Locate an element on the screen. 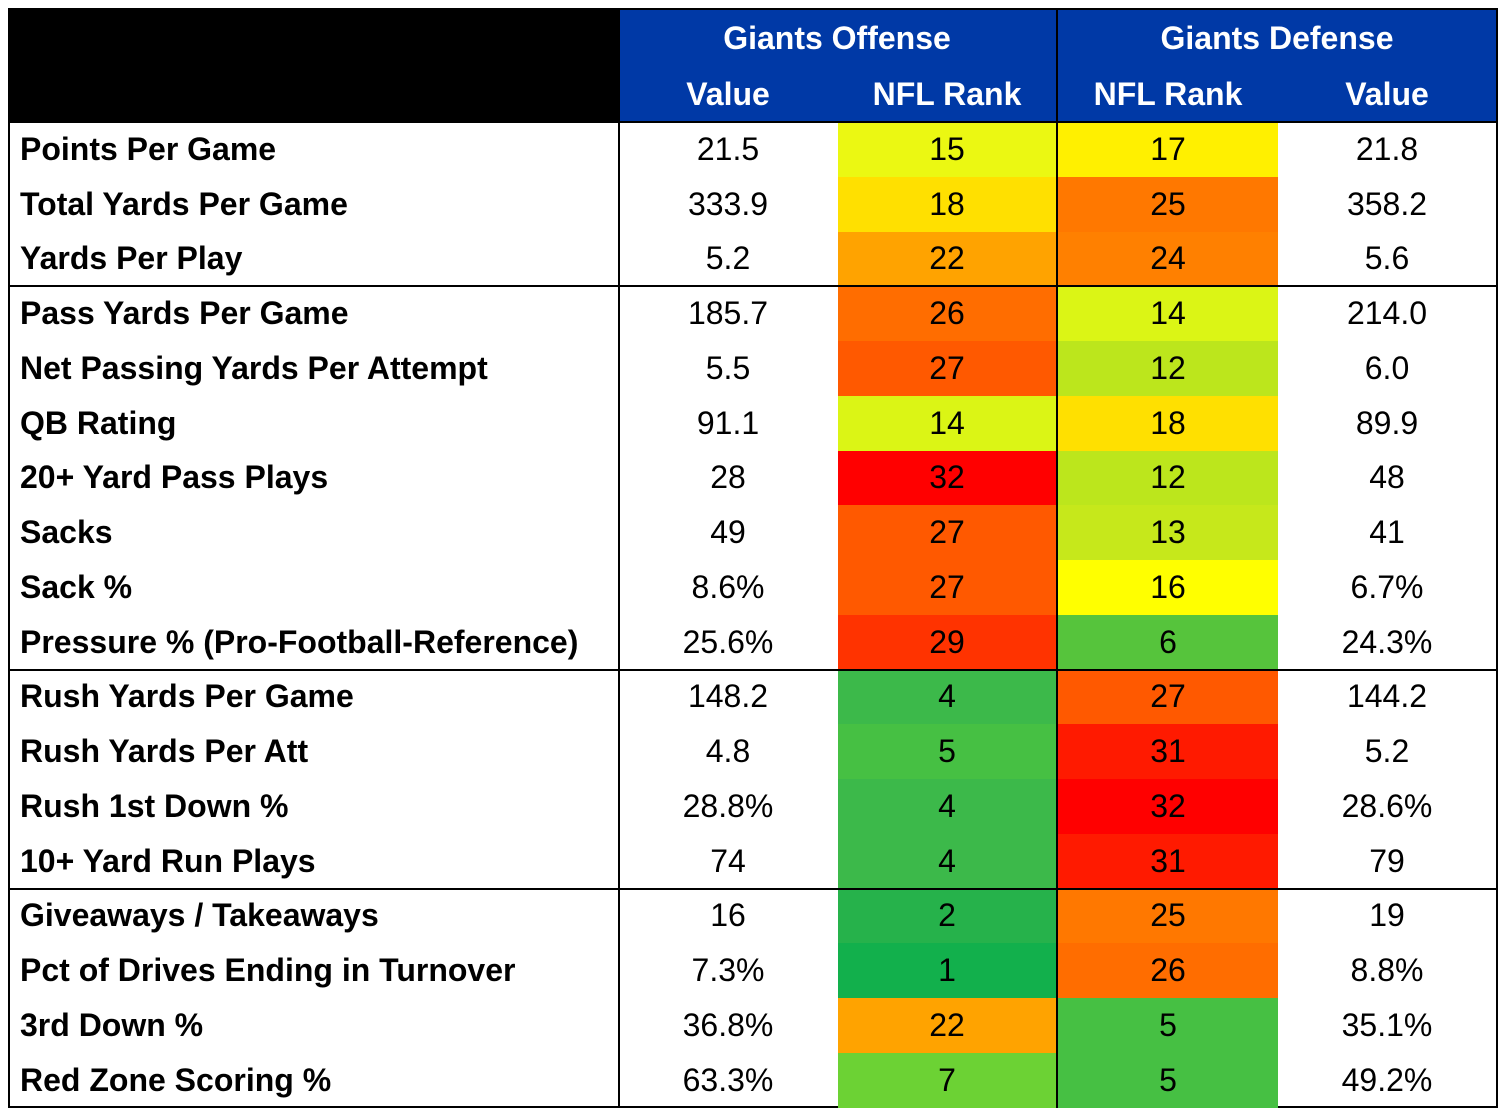 Image resolution: width=1506 pixels, height=1120 pixels. defense-rank: 24 is located at coordinates (1168, 259).